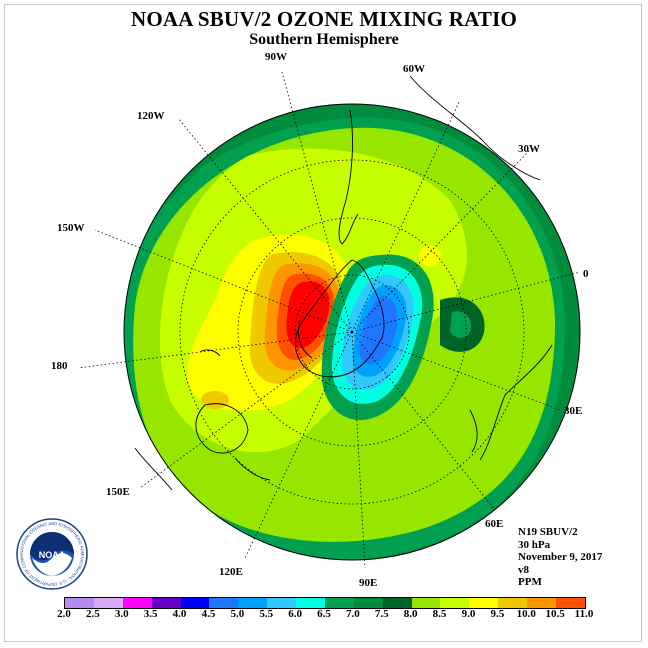  I want to click on lon-label-0: 0, so click(586, 274).